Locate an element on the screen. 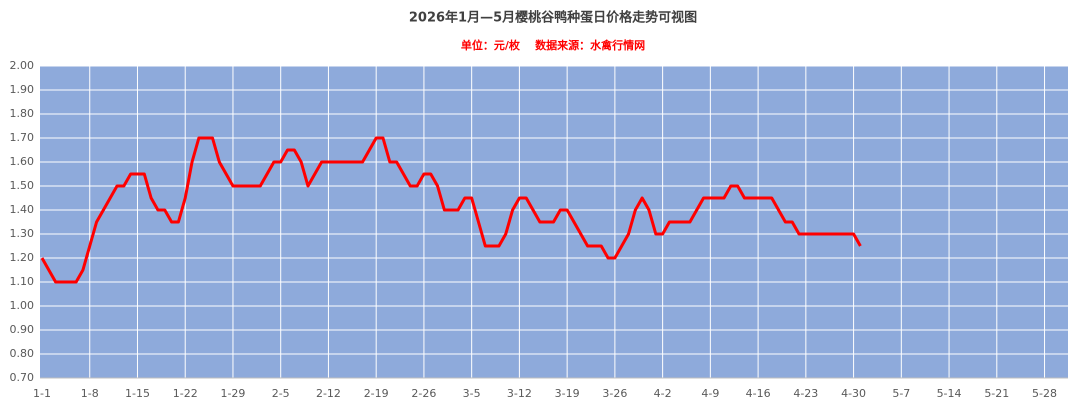  y-tick-label: 1.10 is located at coordinates (22, 281).